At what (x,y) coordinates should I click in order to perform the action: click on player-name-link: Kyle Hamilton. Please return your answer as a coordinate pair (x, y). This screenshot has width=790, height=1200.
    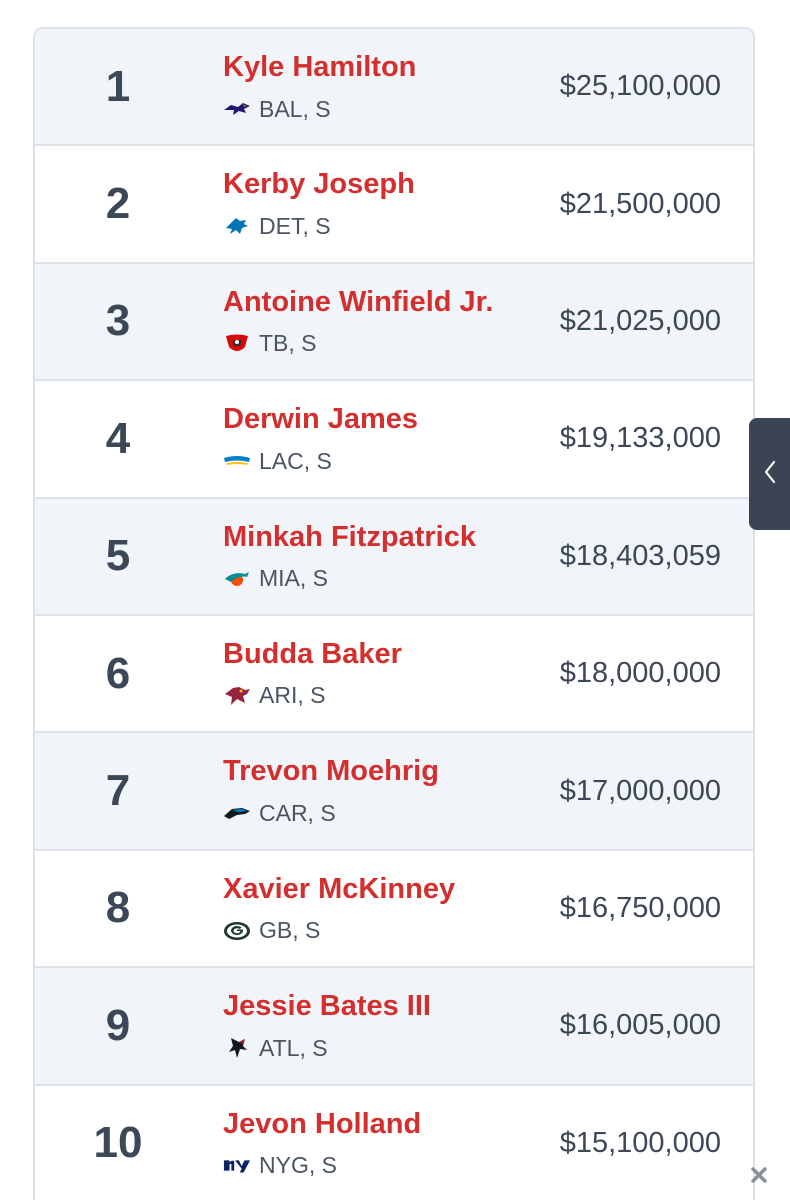
    Looking at the image, I should click on (320, 67).